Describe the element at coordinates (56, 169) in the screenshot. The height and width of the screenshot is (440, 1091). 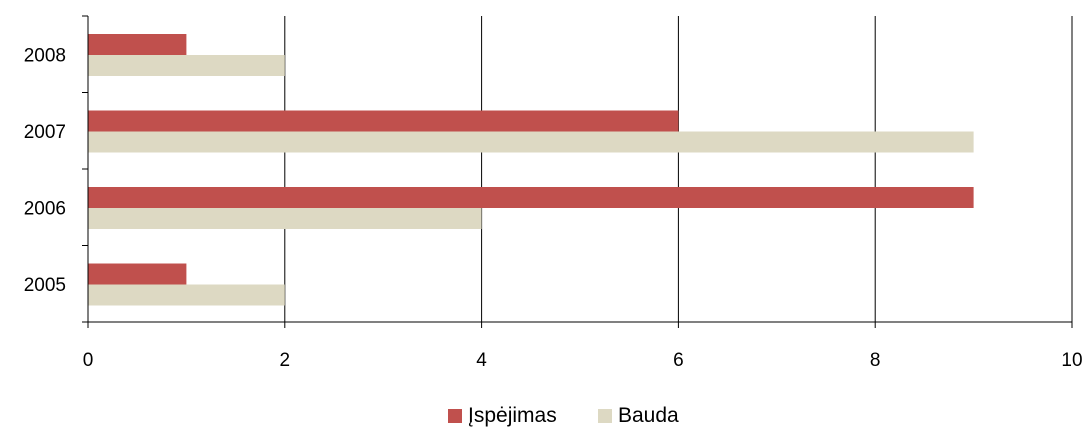
I see `y-axis-ticks: 2005 2006 2007 2008` at that location.